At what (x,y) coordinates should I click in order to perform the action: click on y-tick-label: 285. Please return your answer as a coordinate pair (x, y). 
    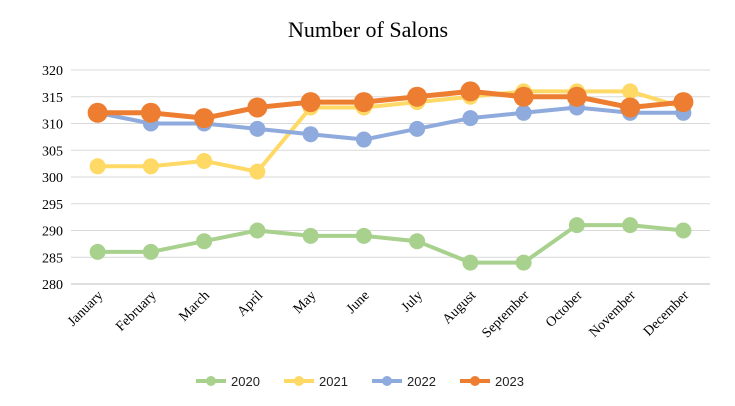
    Looking at the image, I should click on (52, 258).